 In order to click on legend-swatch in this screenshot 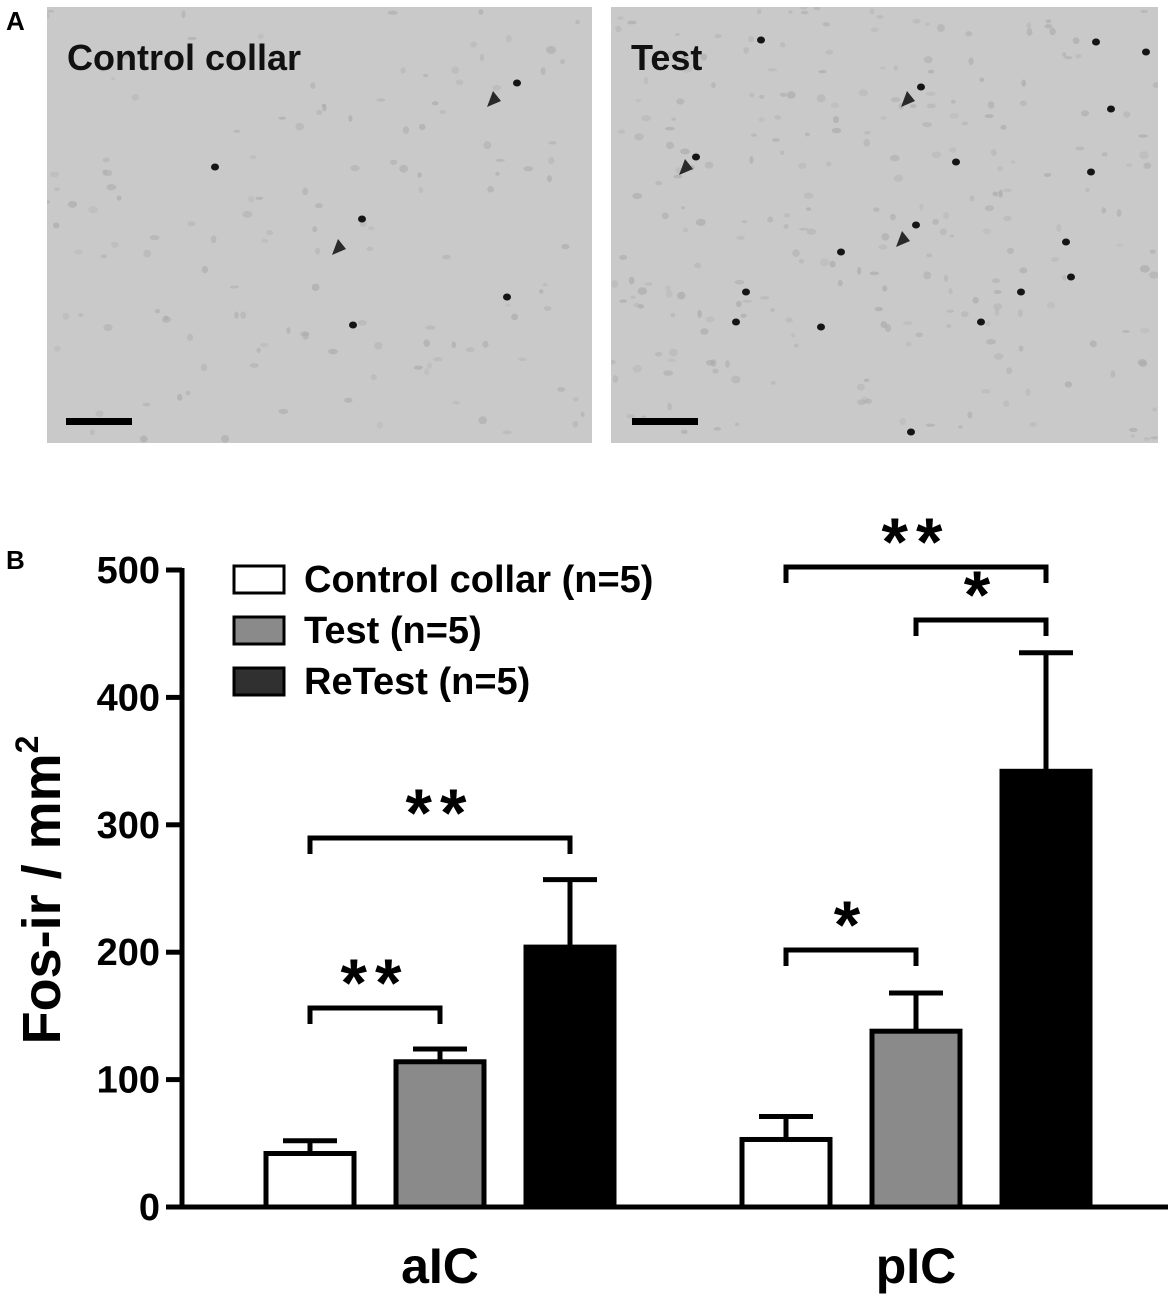, I will do `click(259, 630)`.